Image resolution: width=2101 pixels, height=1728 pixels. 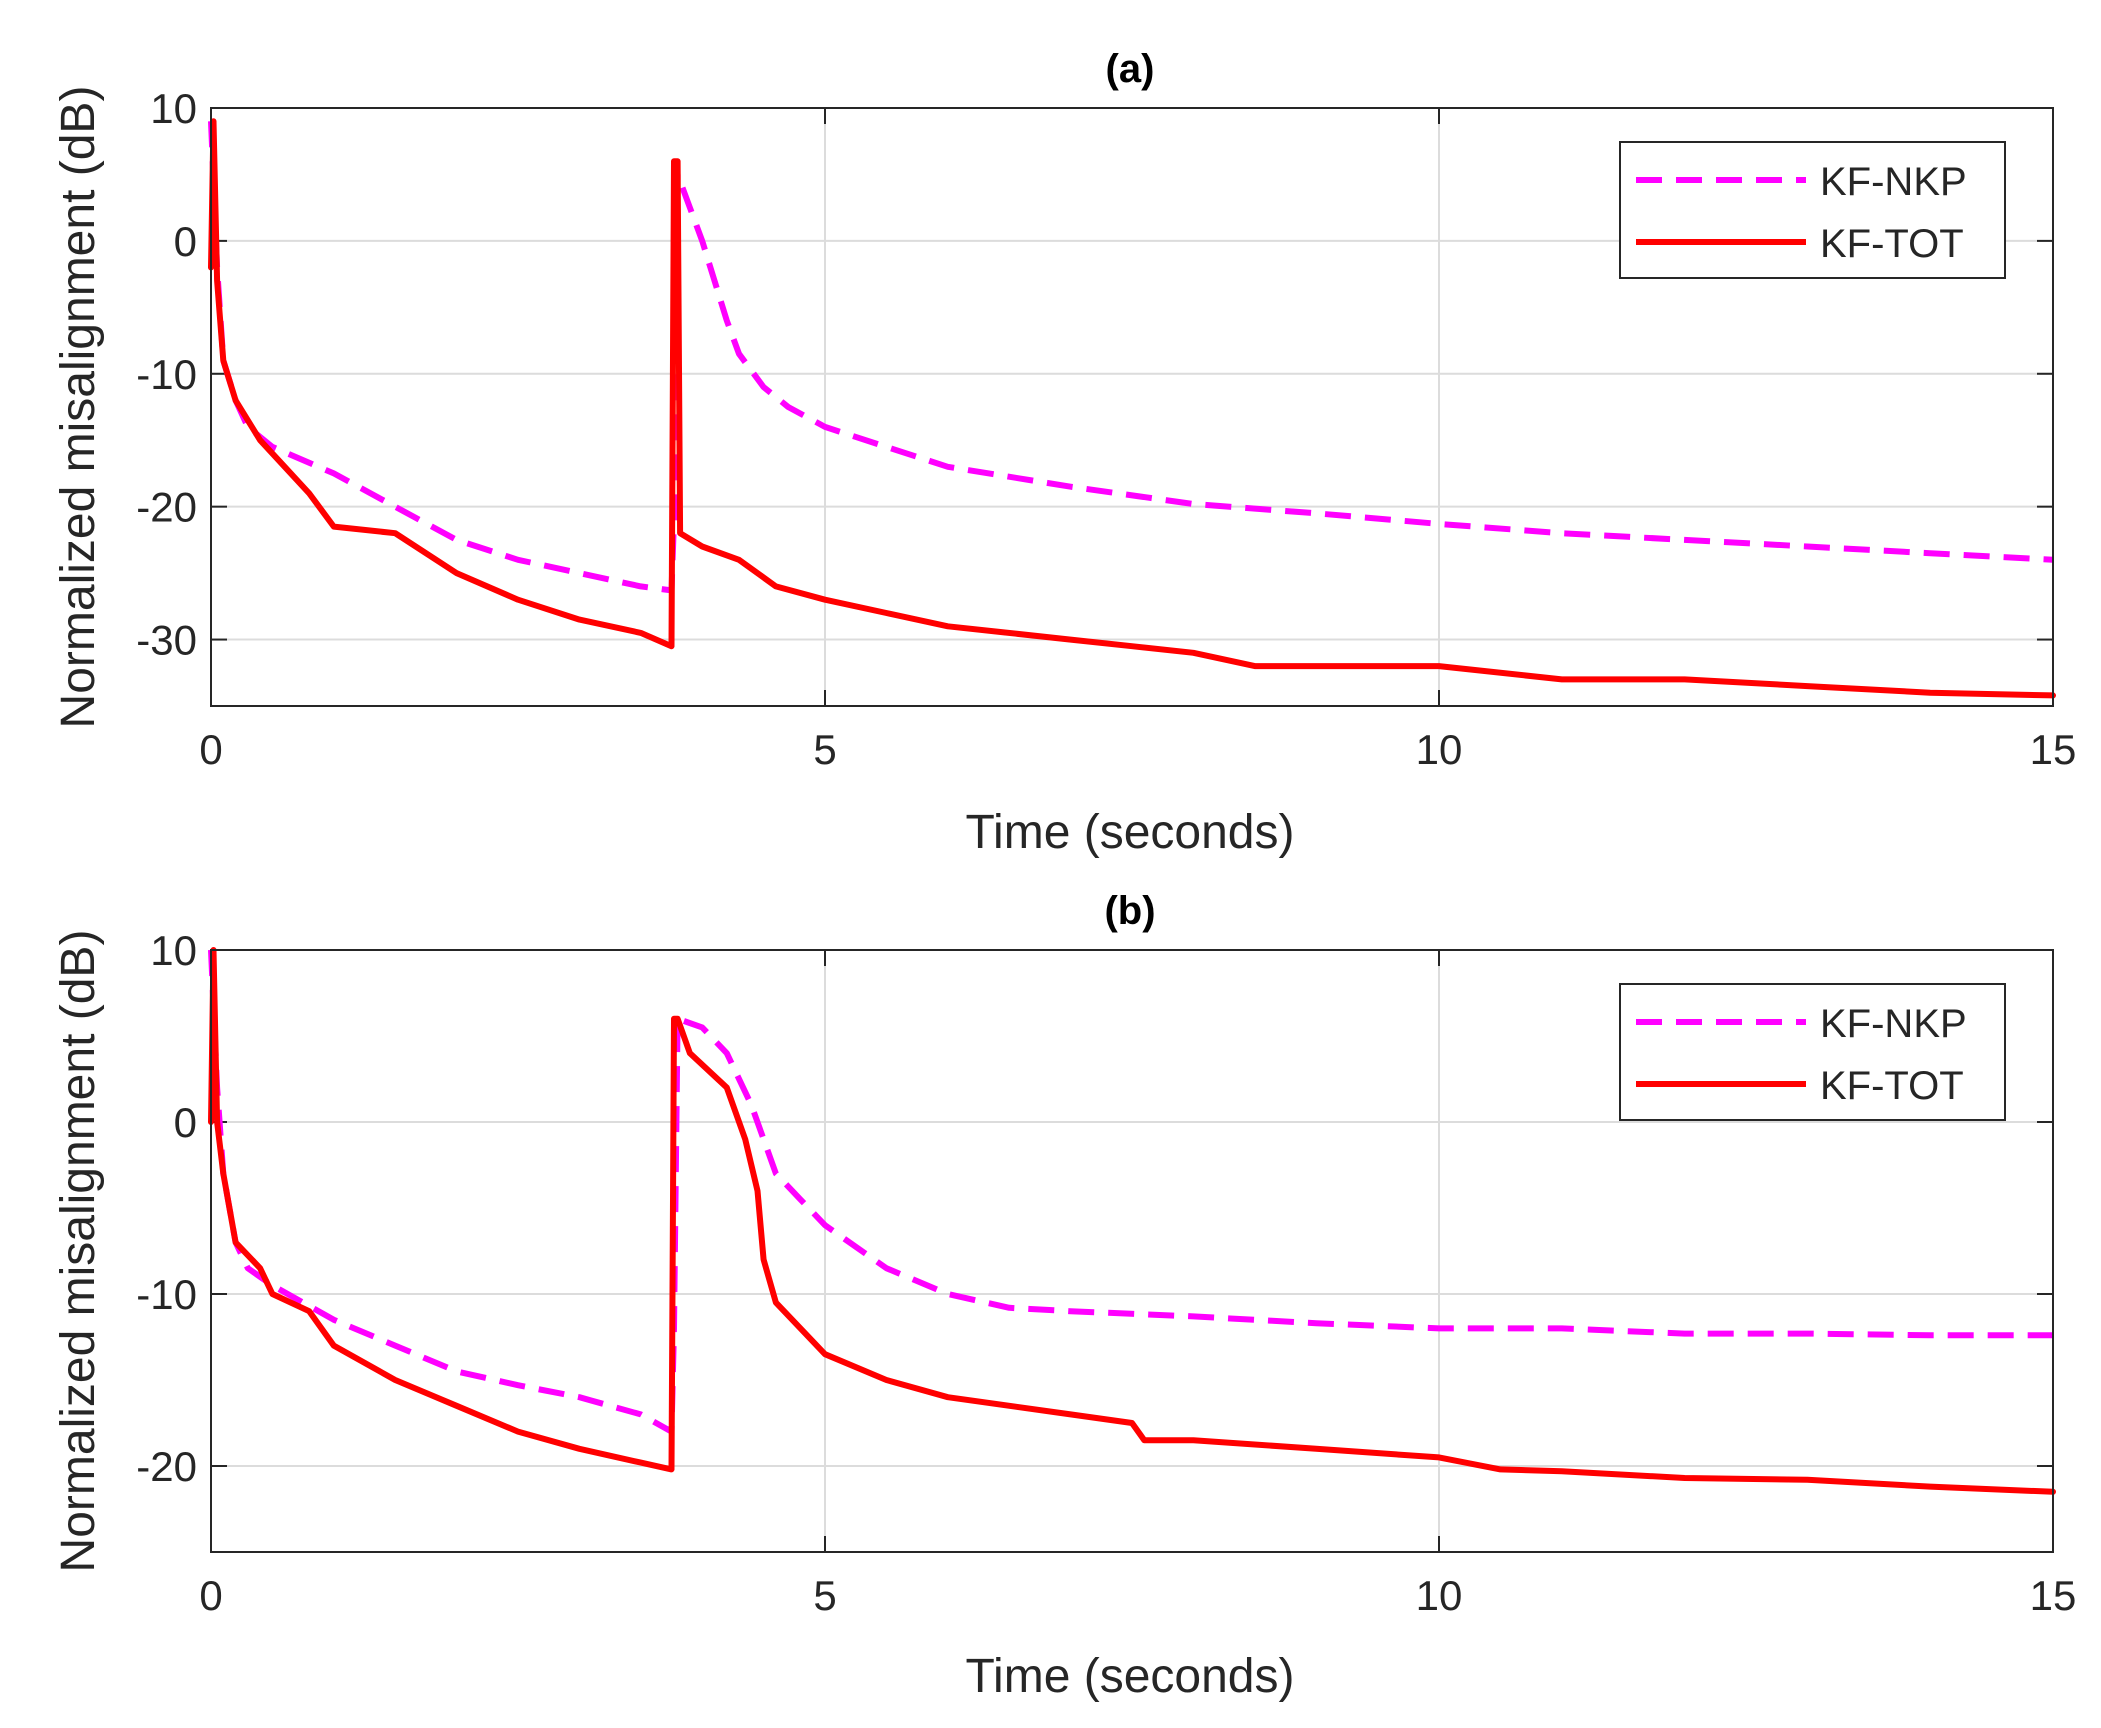 I want to click on legend-box-b, so click(x=1812, y=1052).